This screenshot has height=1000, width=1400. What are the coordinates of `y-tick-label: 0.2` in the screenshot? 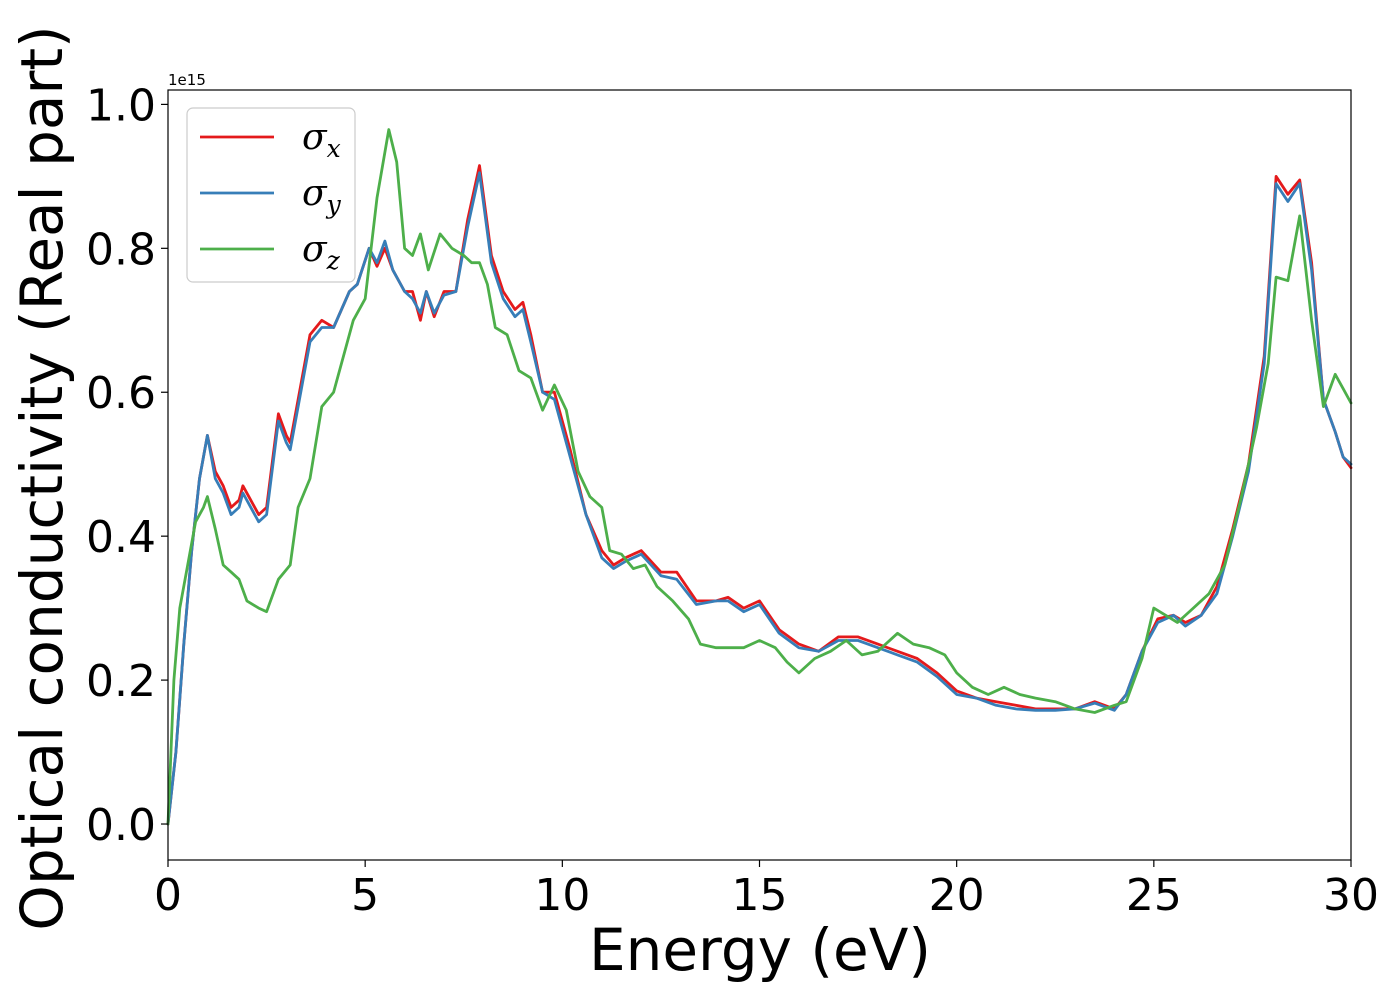 It's located at (121, 681).